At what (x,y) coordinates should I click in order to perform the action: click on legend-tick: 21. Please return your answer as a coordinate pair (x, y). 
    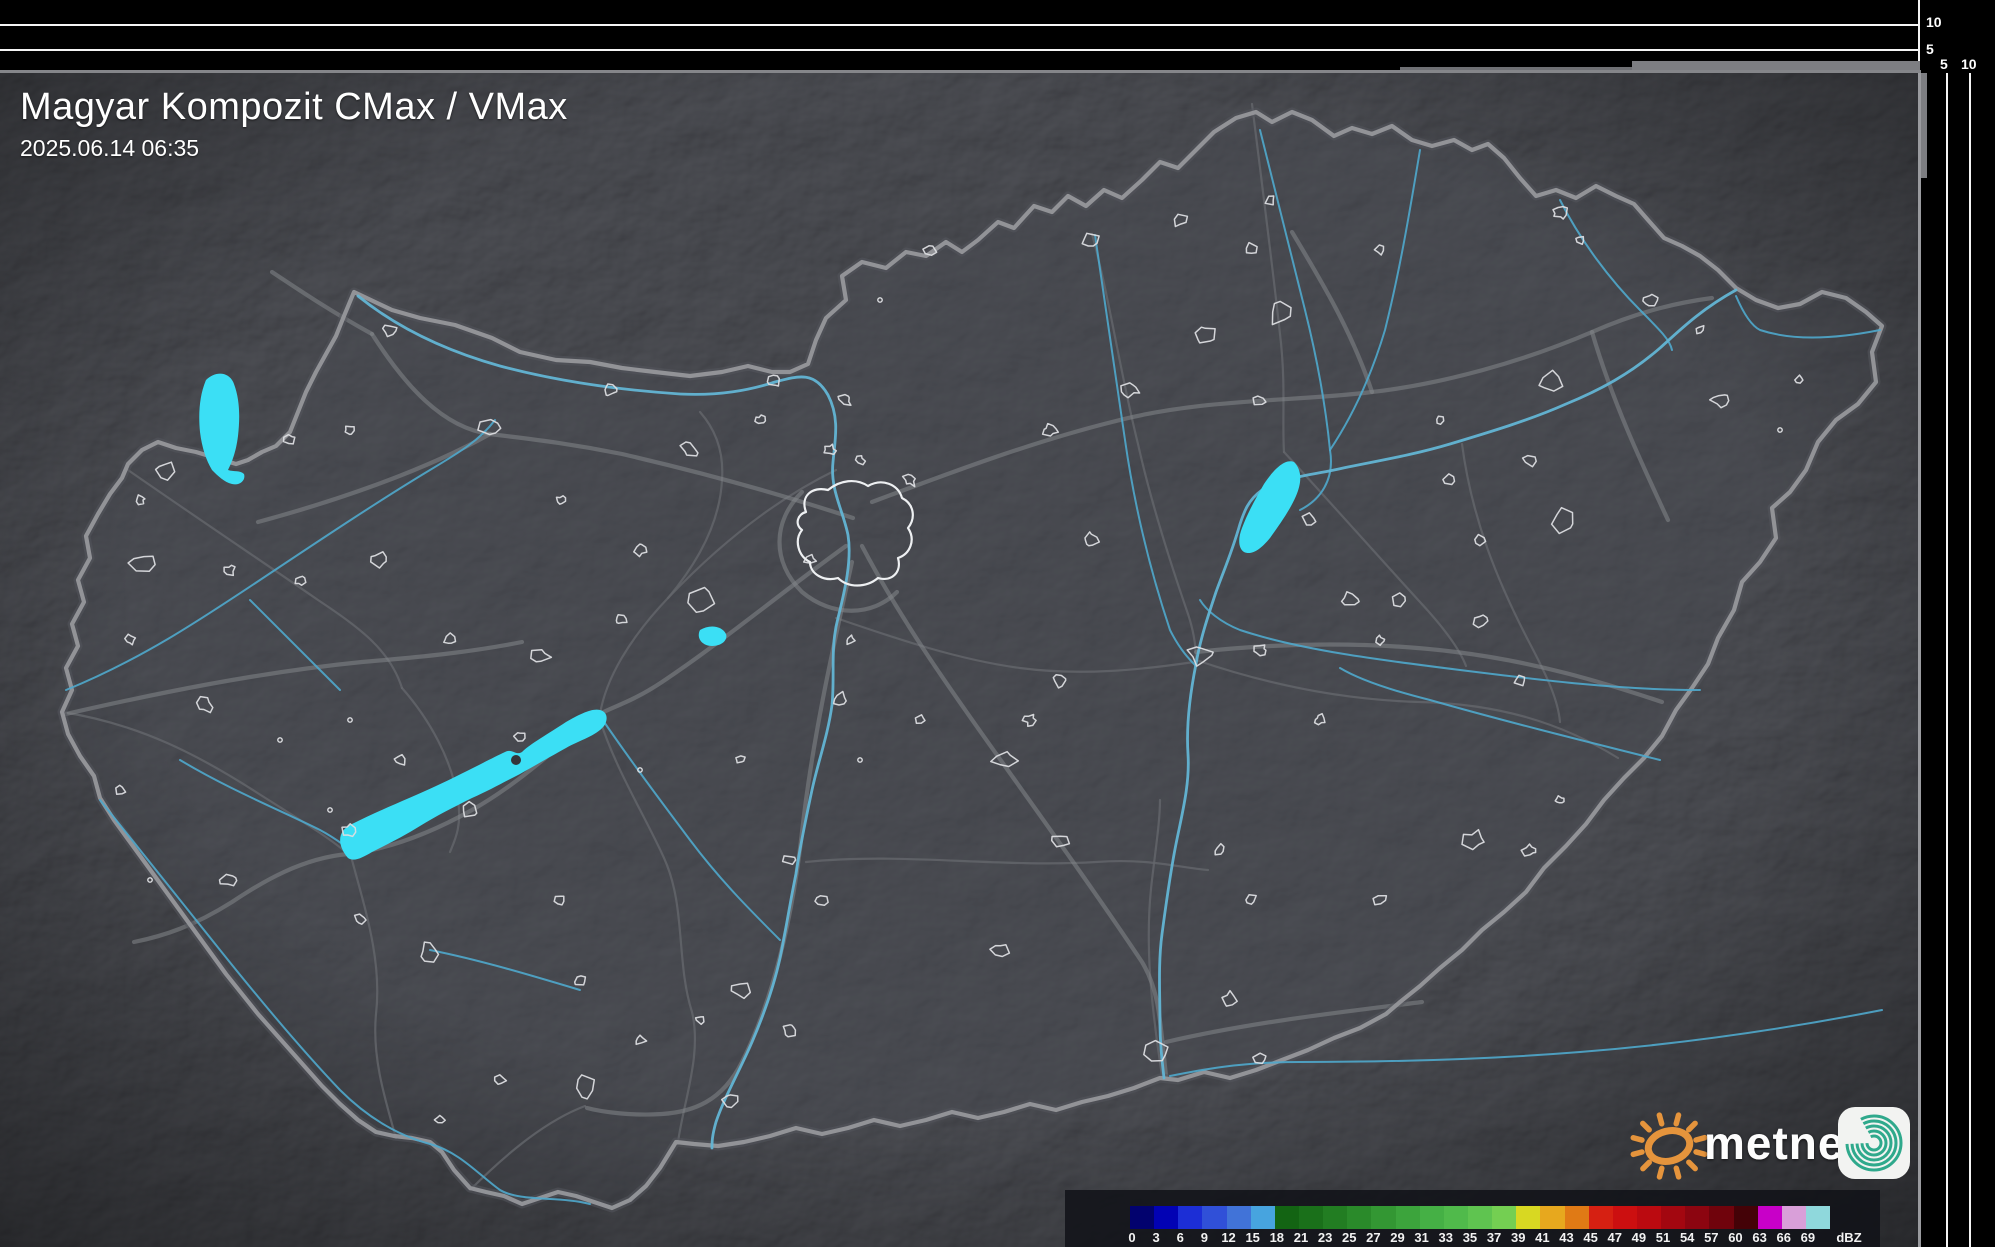
    Looking at the image, I should click on (1301, 1237).